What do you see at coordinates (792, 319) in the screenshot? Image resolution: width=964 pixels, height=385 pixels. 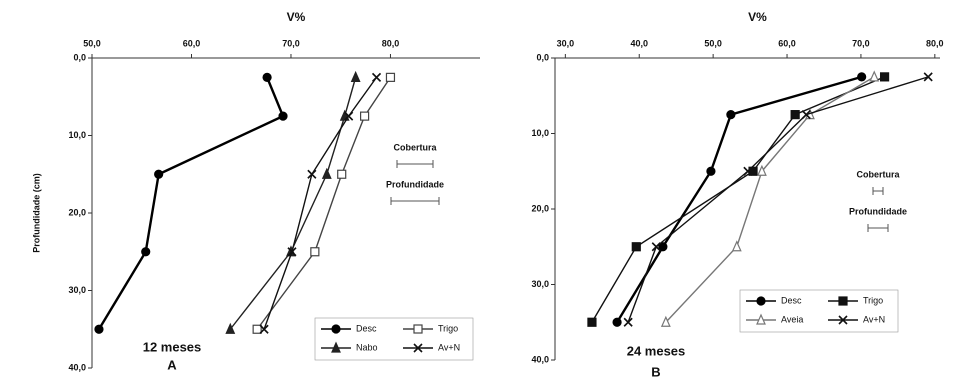 I see `legend-label: Aveia` at bounding box center [792, 319].